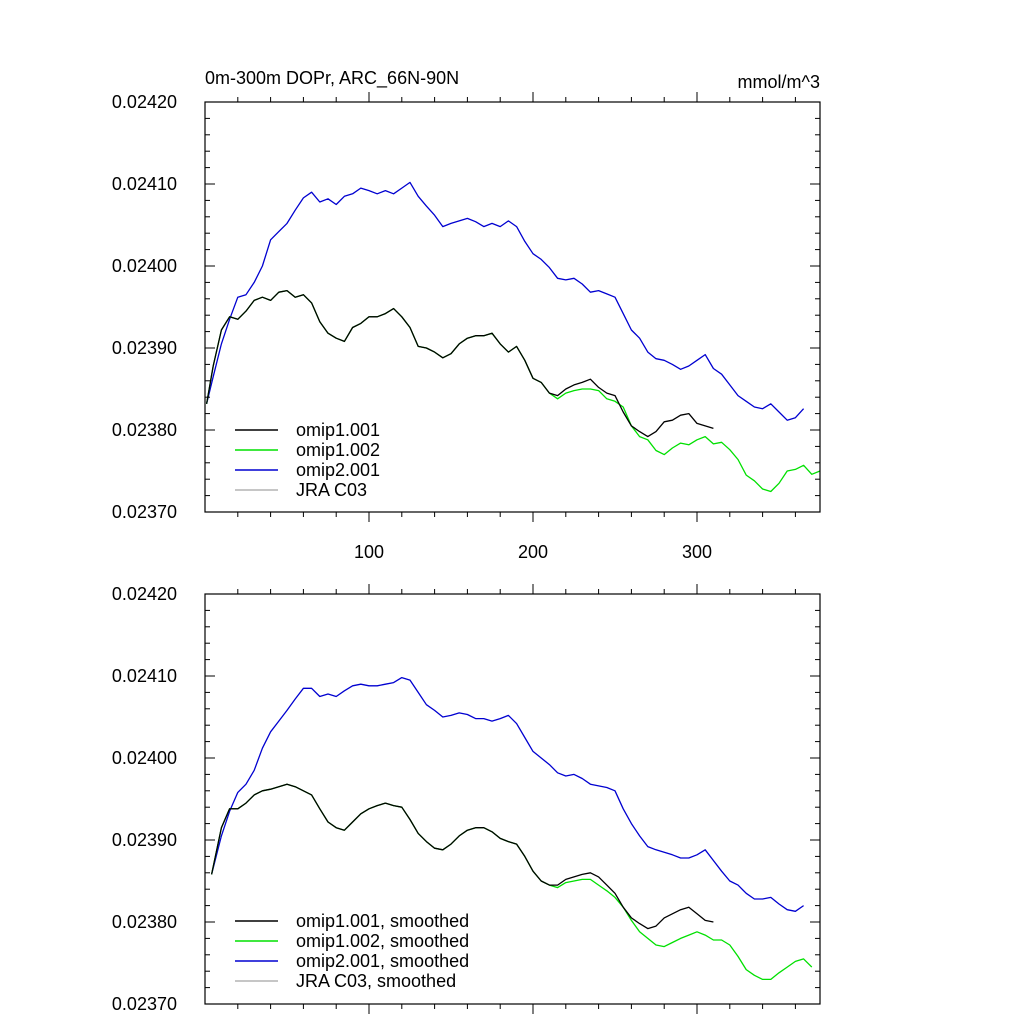  What do you see at coordinates (331, 490) in the screenshot?
I see `legend-label: JRA C03` at bounding box center [331, 490].